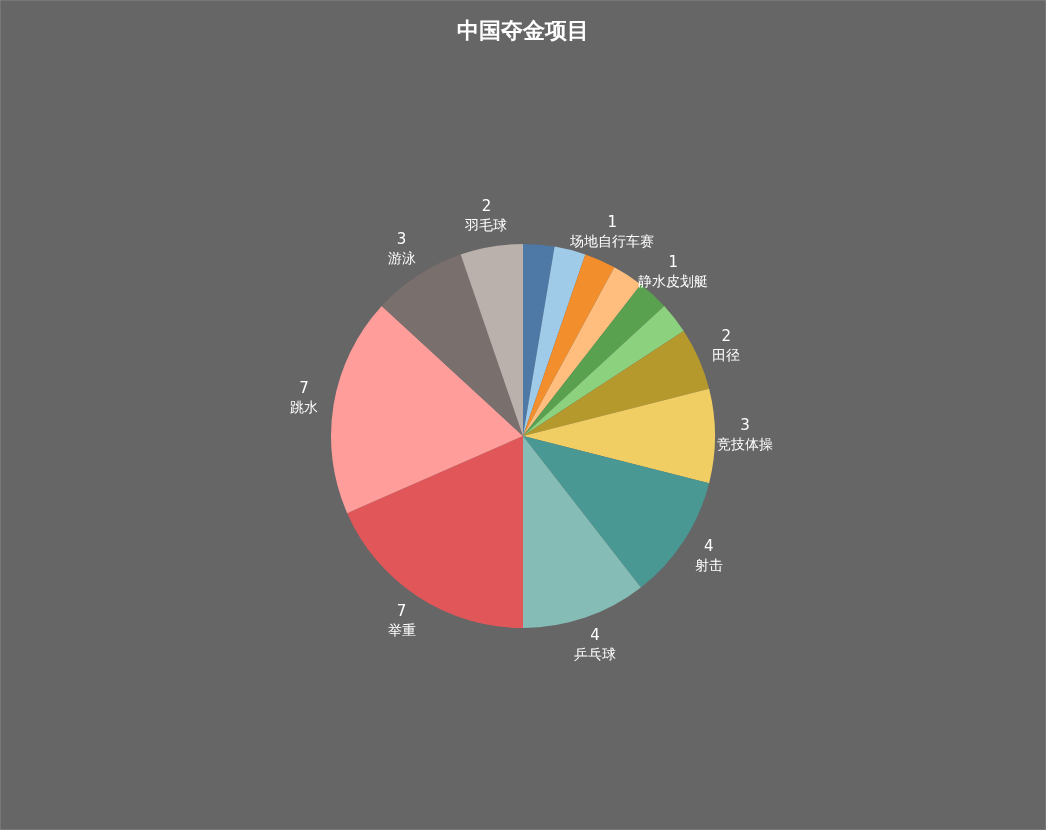  I want to click on slice-label: 场地自行车赛, so click(612, 240).